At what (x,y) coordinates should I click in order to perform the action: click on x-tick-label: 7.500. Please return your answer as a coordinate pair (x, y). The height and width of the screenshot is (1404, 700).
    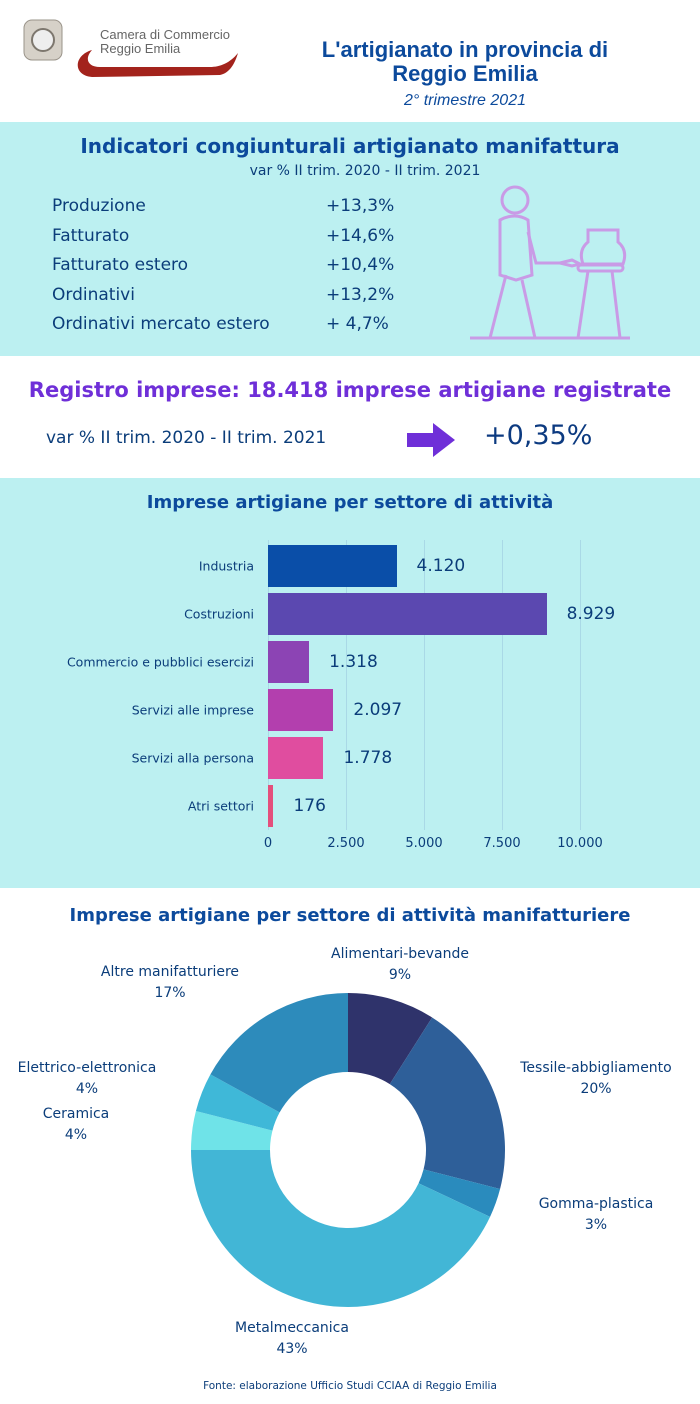
    Looking at the image, I should click on (502, 843).